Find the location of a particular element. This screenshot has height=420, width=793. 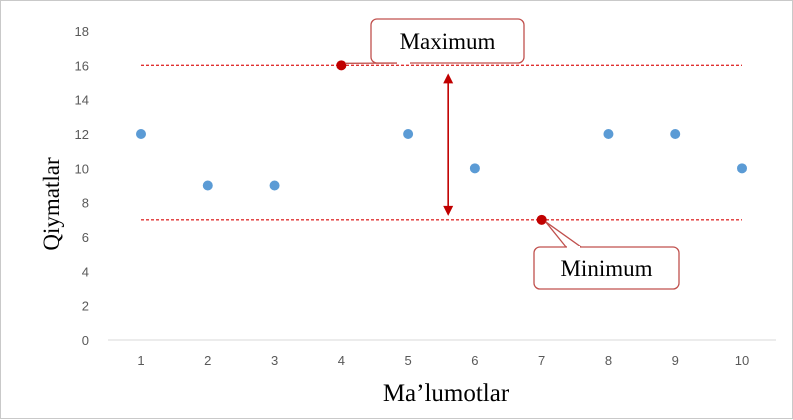

y-tick-label: 0 is located at coordinates (85, 340).